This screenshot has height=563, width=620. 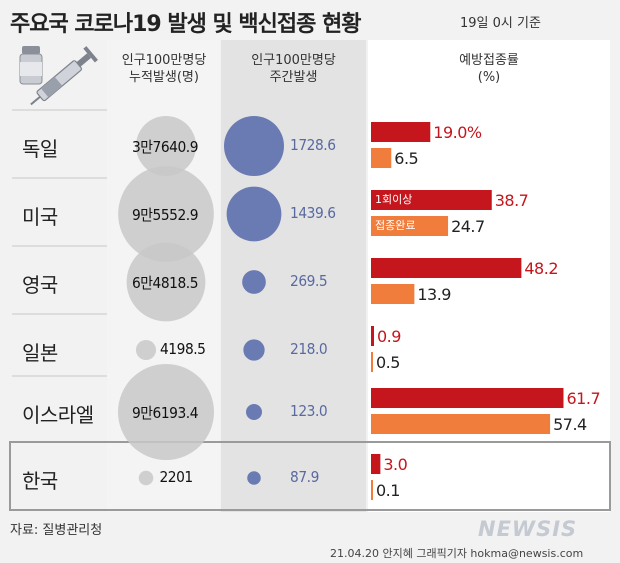 I want to click on syringe-icon, so click(x=64, y=76).